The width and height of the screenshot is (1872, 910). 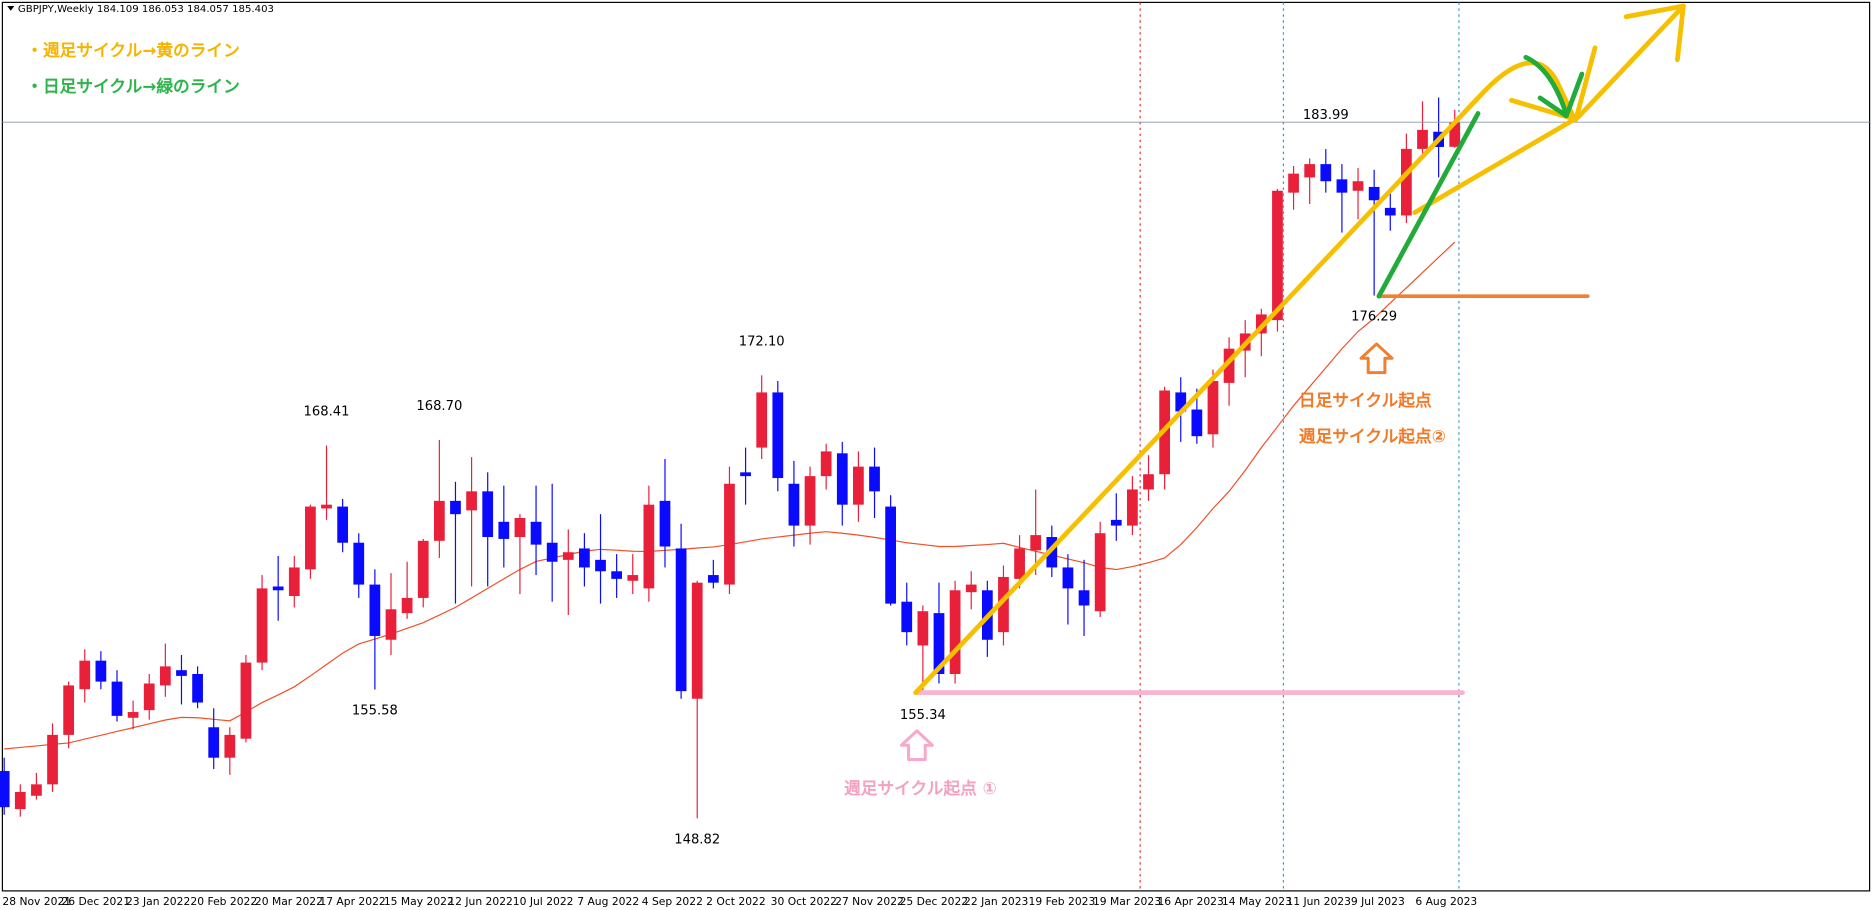 What do you see at coordinates (375, 711) in the screenshot?
I see `price-label: 155.58` at bounding box center [375, 711].